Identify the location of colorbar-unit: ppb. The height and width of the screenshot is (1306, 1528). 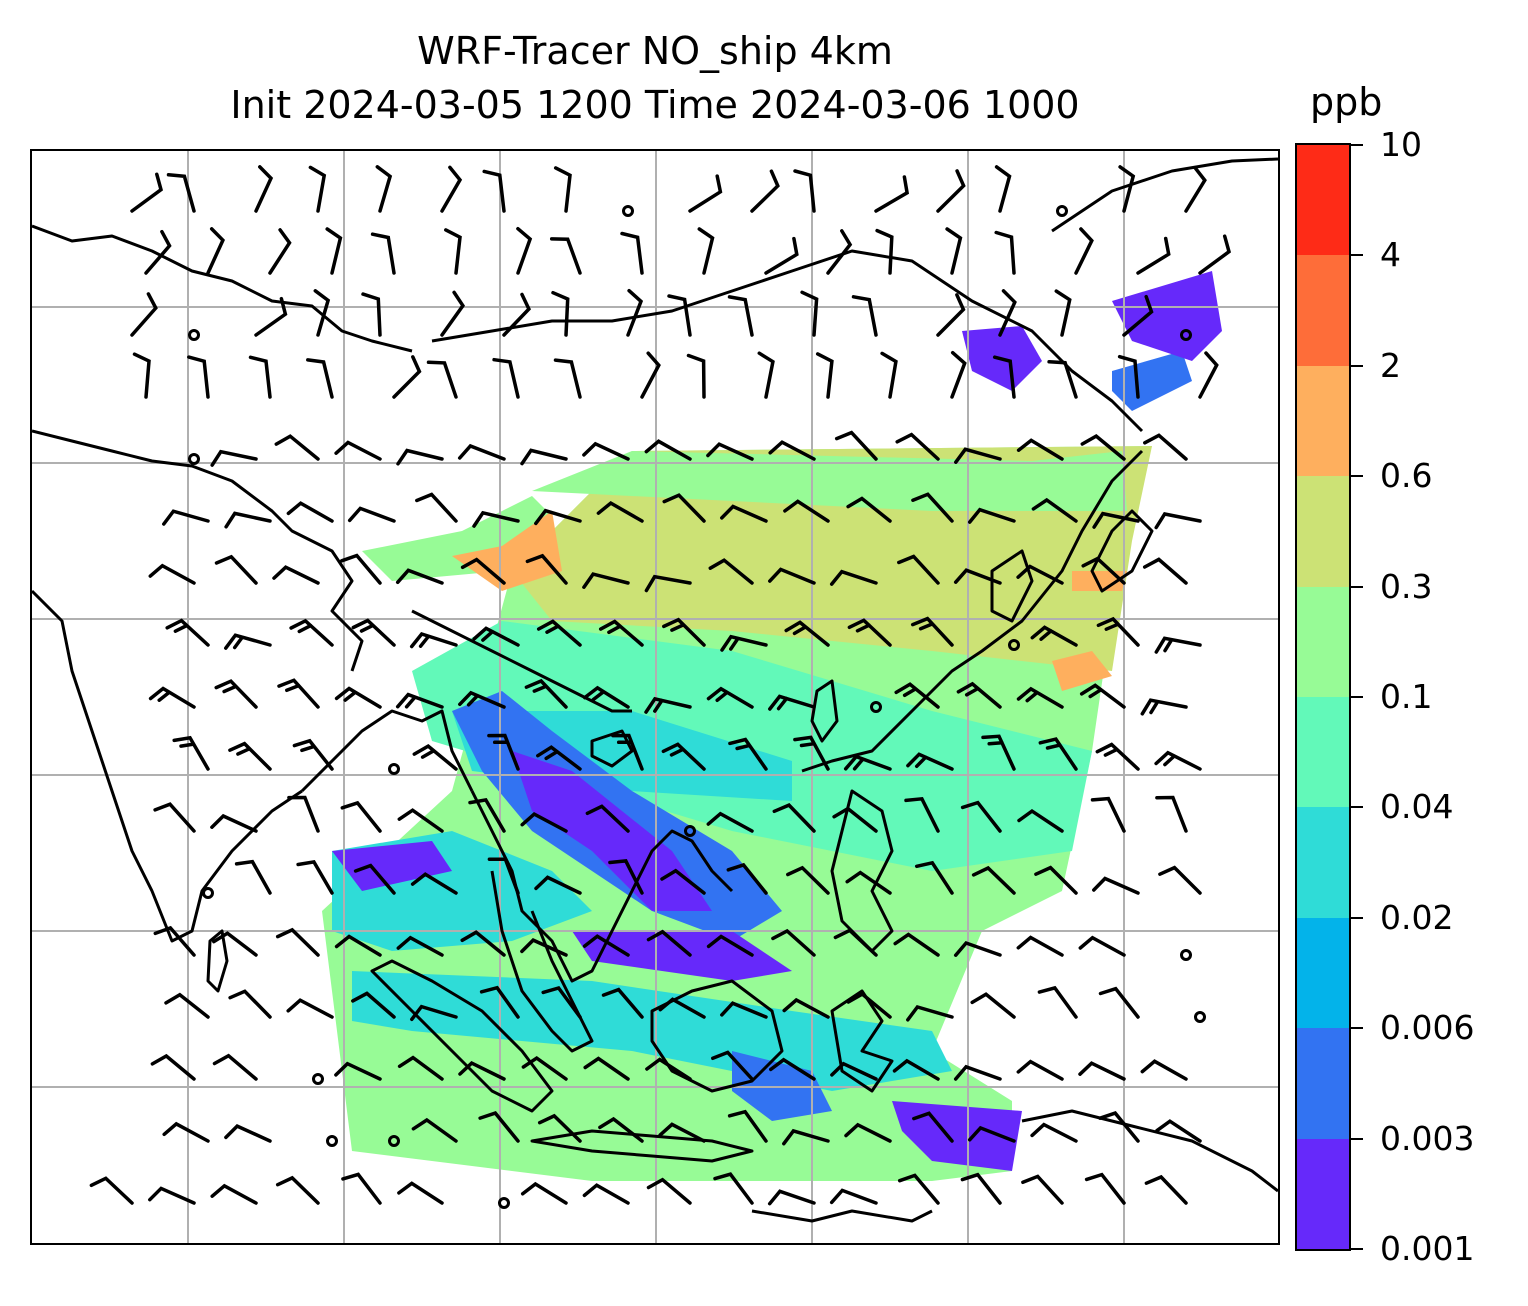
(1346, 102).